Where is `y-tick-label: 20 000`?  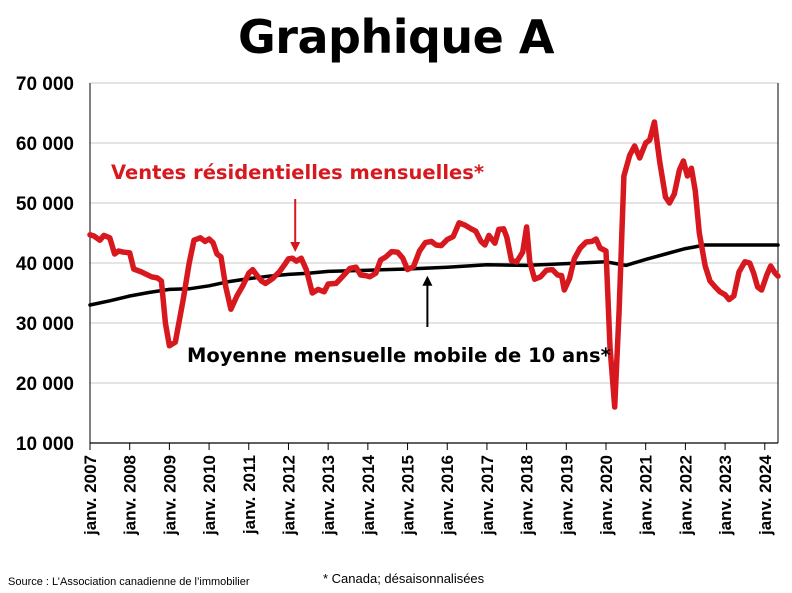
y-tick-label: 20 000 is located at coordinates (45, 384).